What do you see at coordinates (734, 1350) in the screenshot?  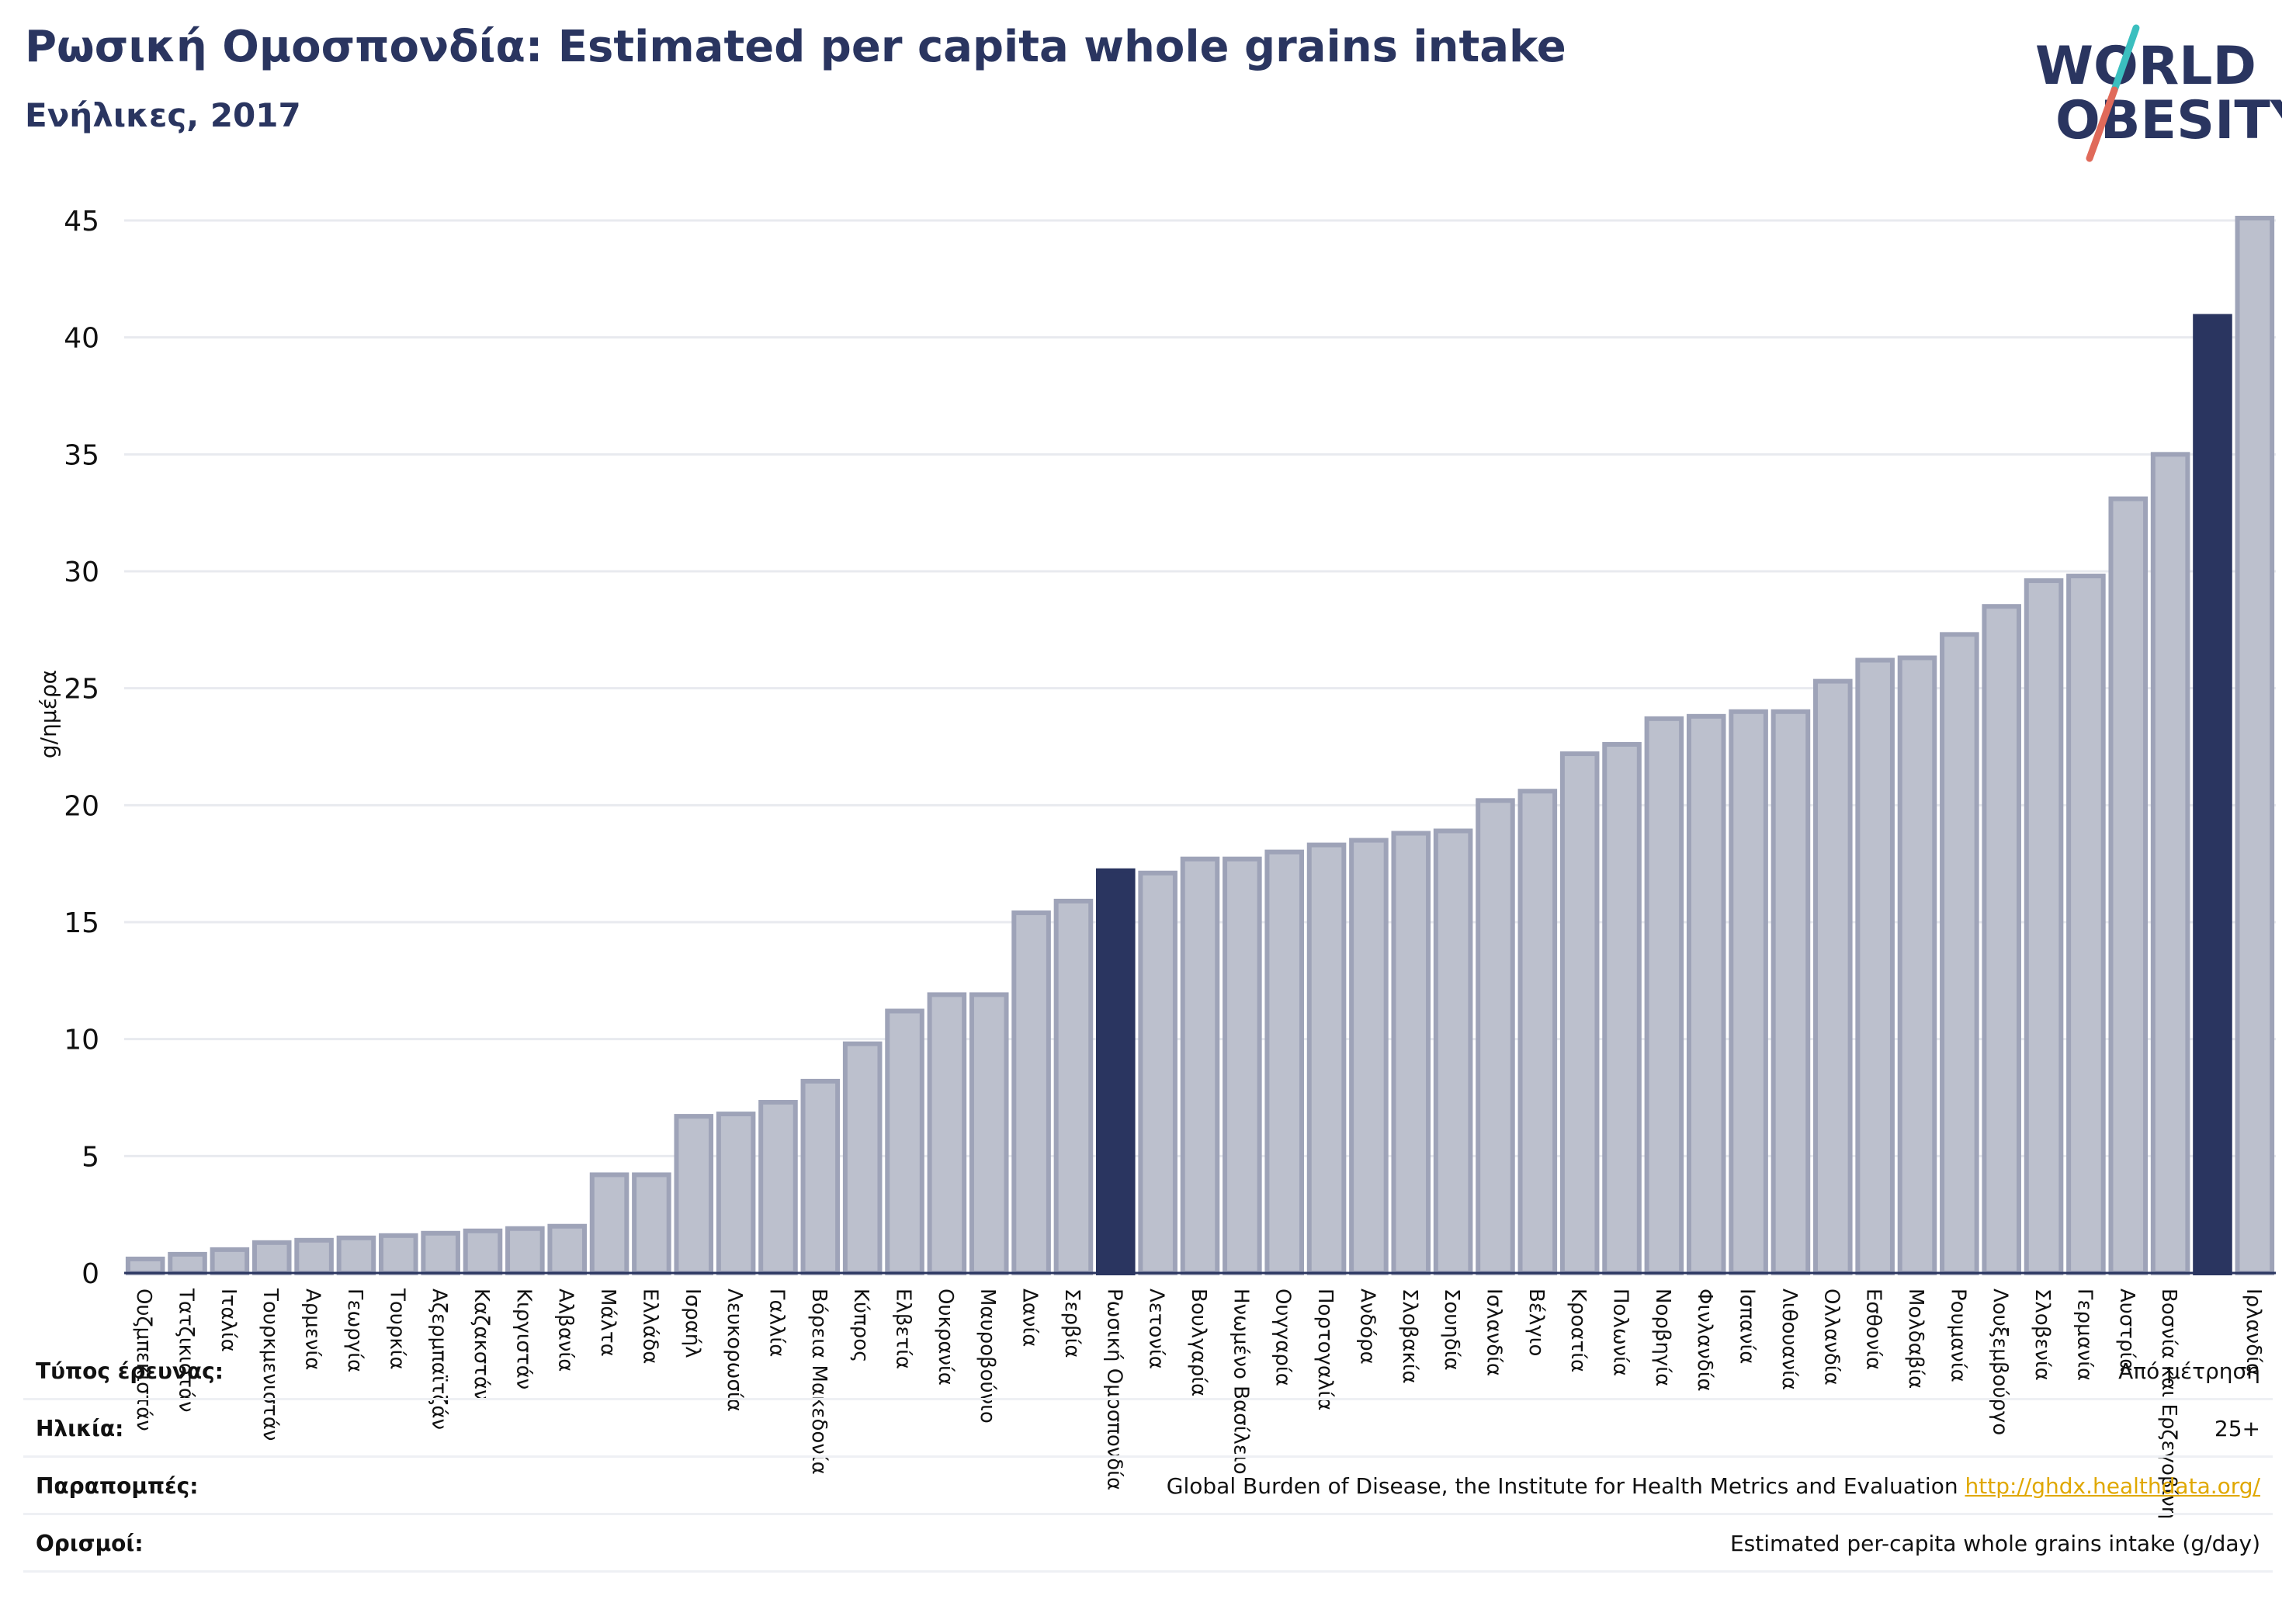 I see `x-tick-label: Λευκορωσία` at bounding box center [734, 1350].